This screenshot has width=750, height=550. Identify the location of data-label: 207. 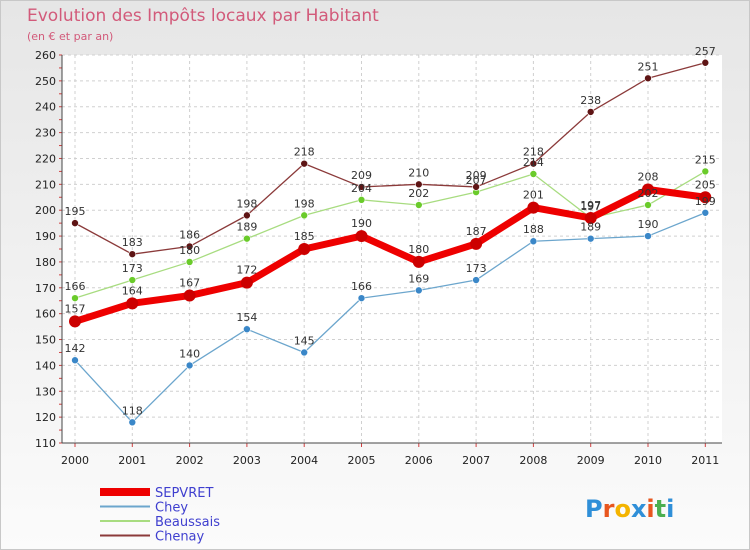
(476, 180).